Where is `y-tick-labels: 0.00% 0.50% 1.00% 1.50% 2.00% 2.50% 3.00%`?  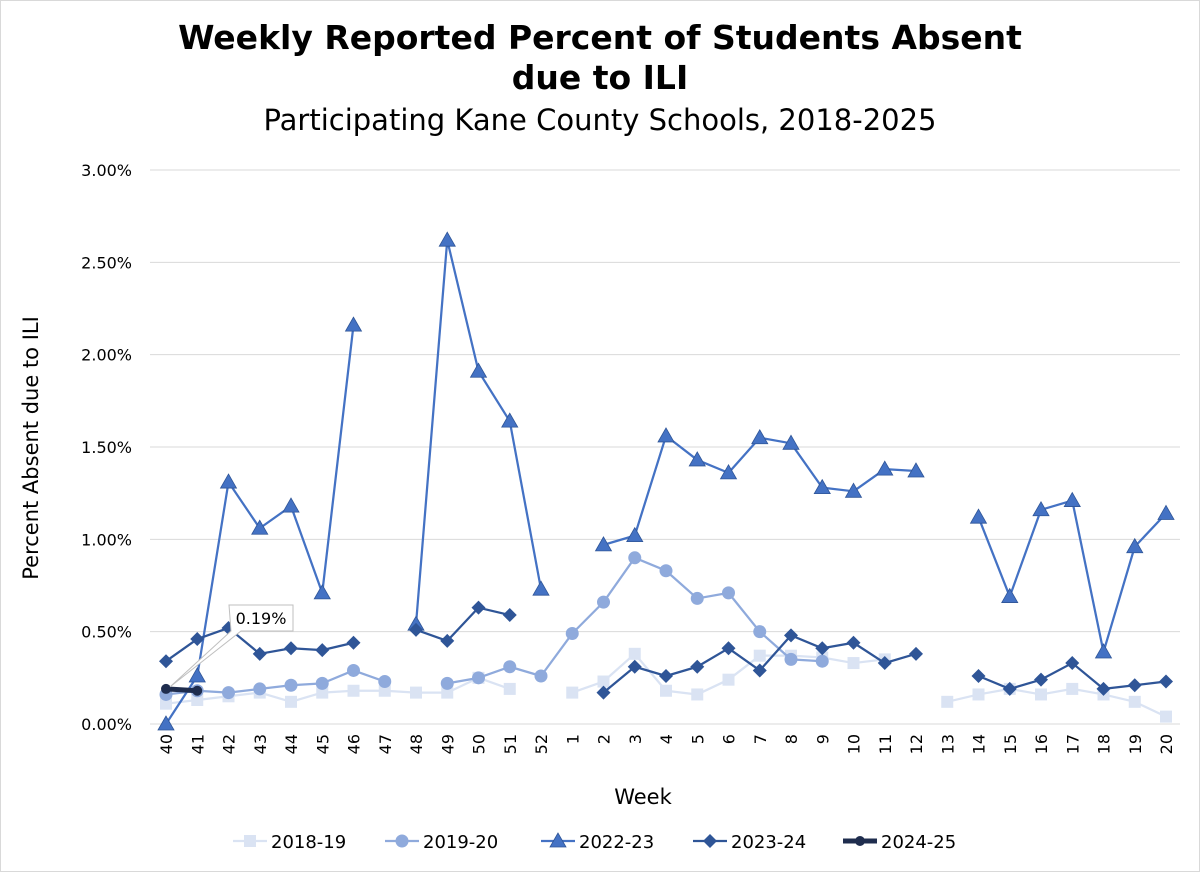 y-tick-labels: 0.00% 0.50% 1.00% 1.50% 2.00% 2.50% 3.00% is located at coordinates (106, 447).